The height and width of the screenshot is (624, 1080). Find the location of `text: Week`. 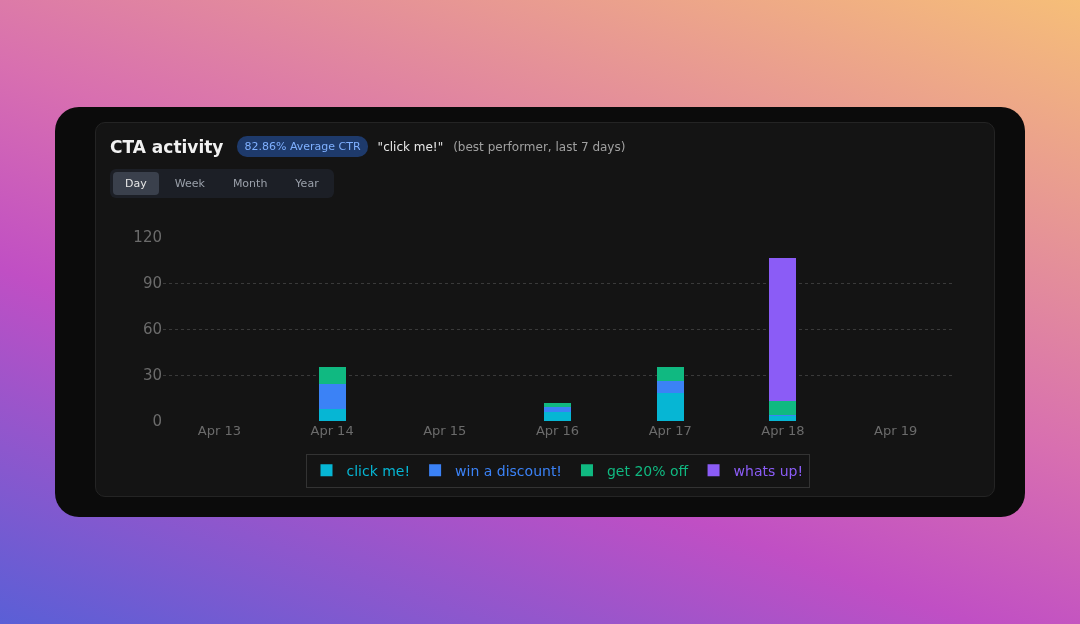

text: Week is located at coordinates (189, 184).